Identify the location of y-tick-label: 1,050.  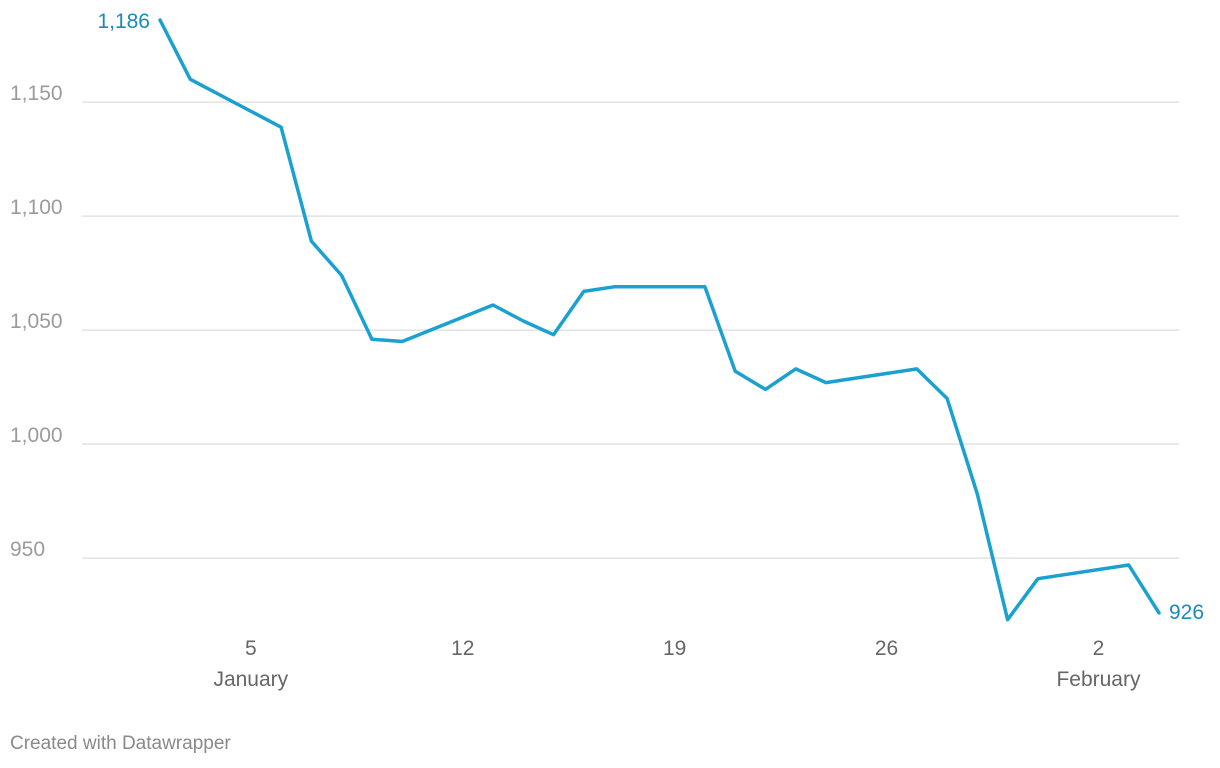
(36, 321).